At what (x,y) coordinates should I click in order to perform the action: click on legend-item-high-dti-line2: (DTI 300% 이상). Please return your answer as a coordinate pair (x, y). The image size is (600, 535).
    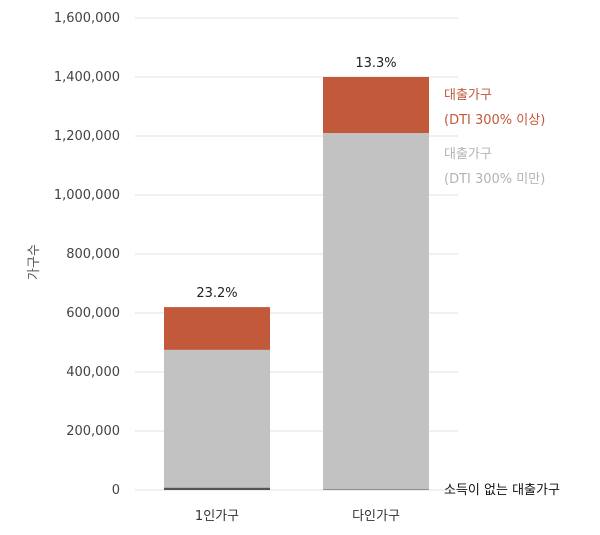
    Looking at the image, I should click on (494, 120).